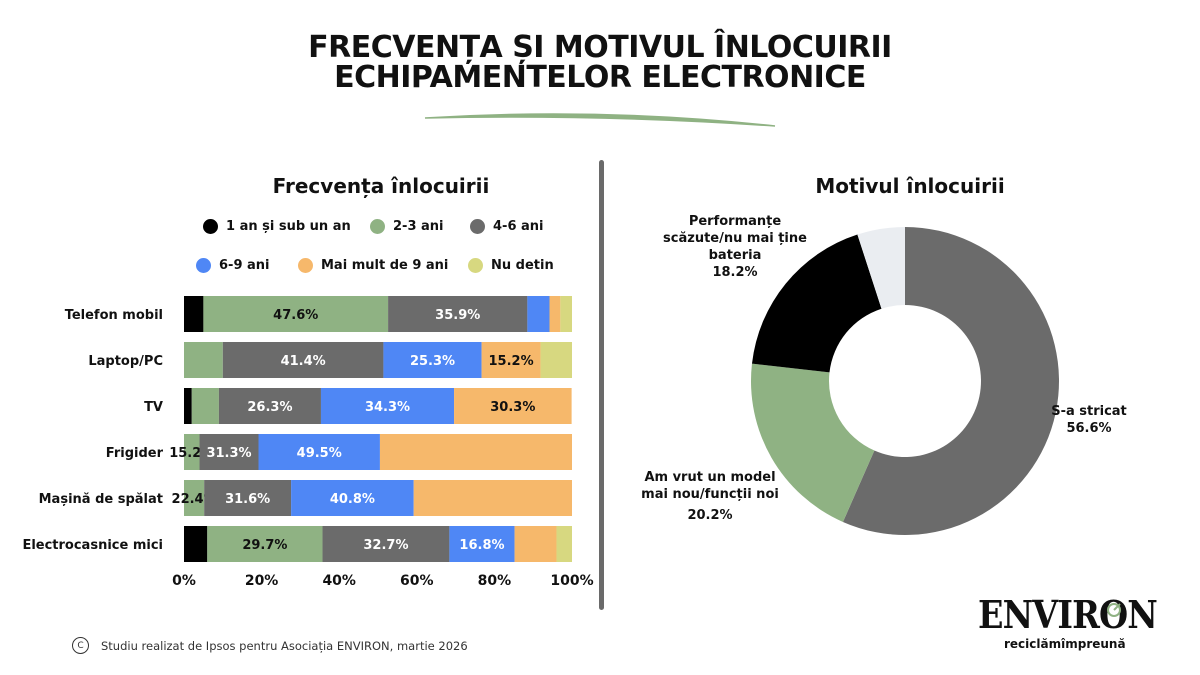 The width and height of the screenshot is (1200, 675). Describe the element at coordinates (184, 581) in the screenshot. I see `x-tick-label: 0%` at that location.